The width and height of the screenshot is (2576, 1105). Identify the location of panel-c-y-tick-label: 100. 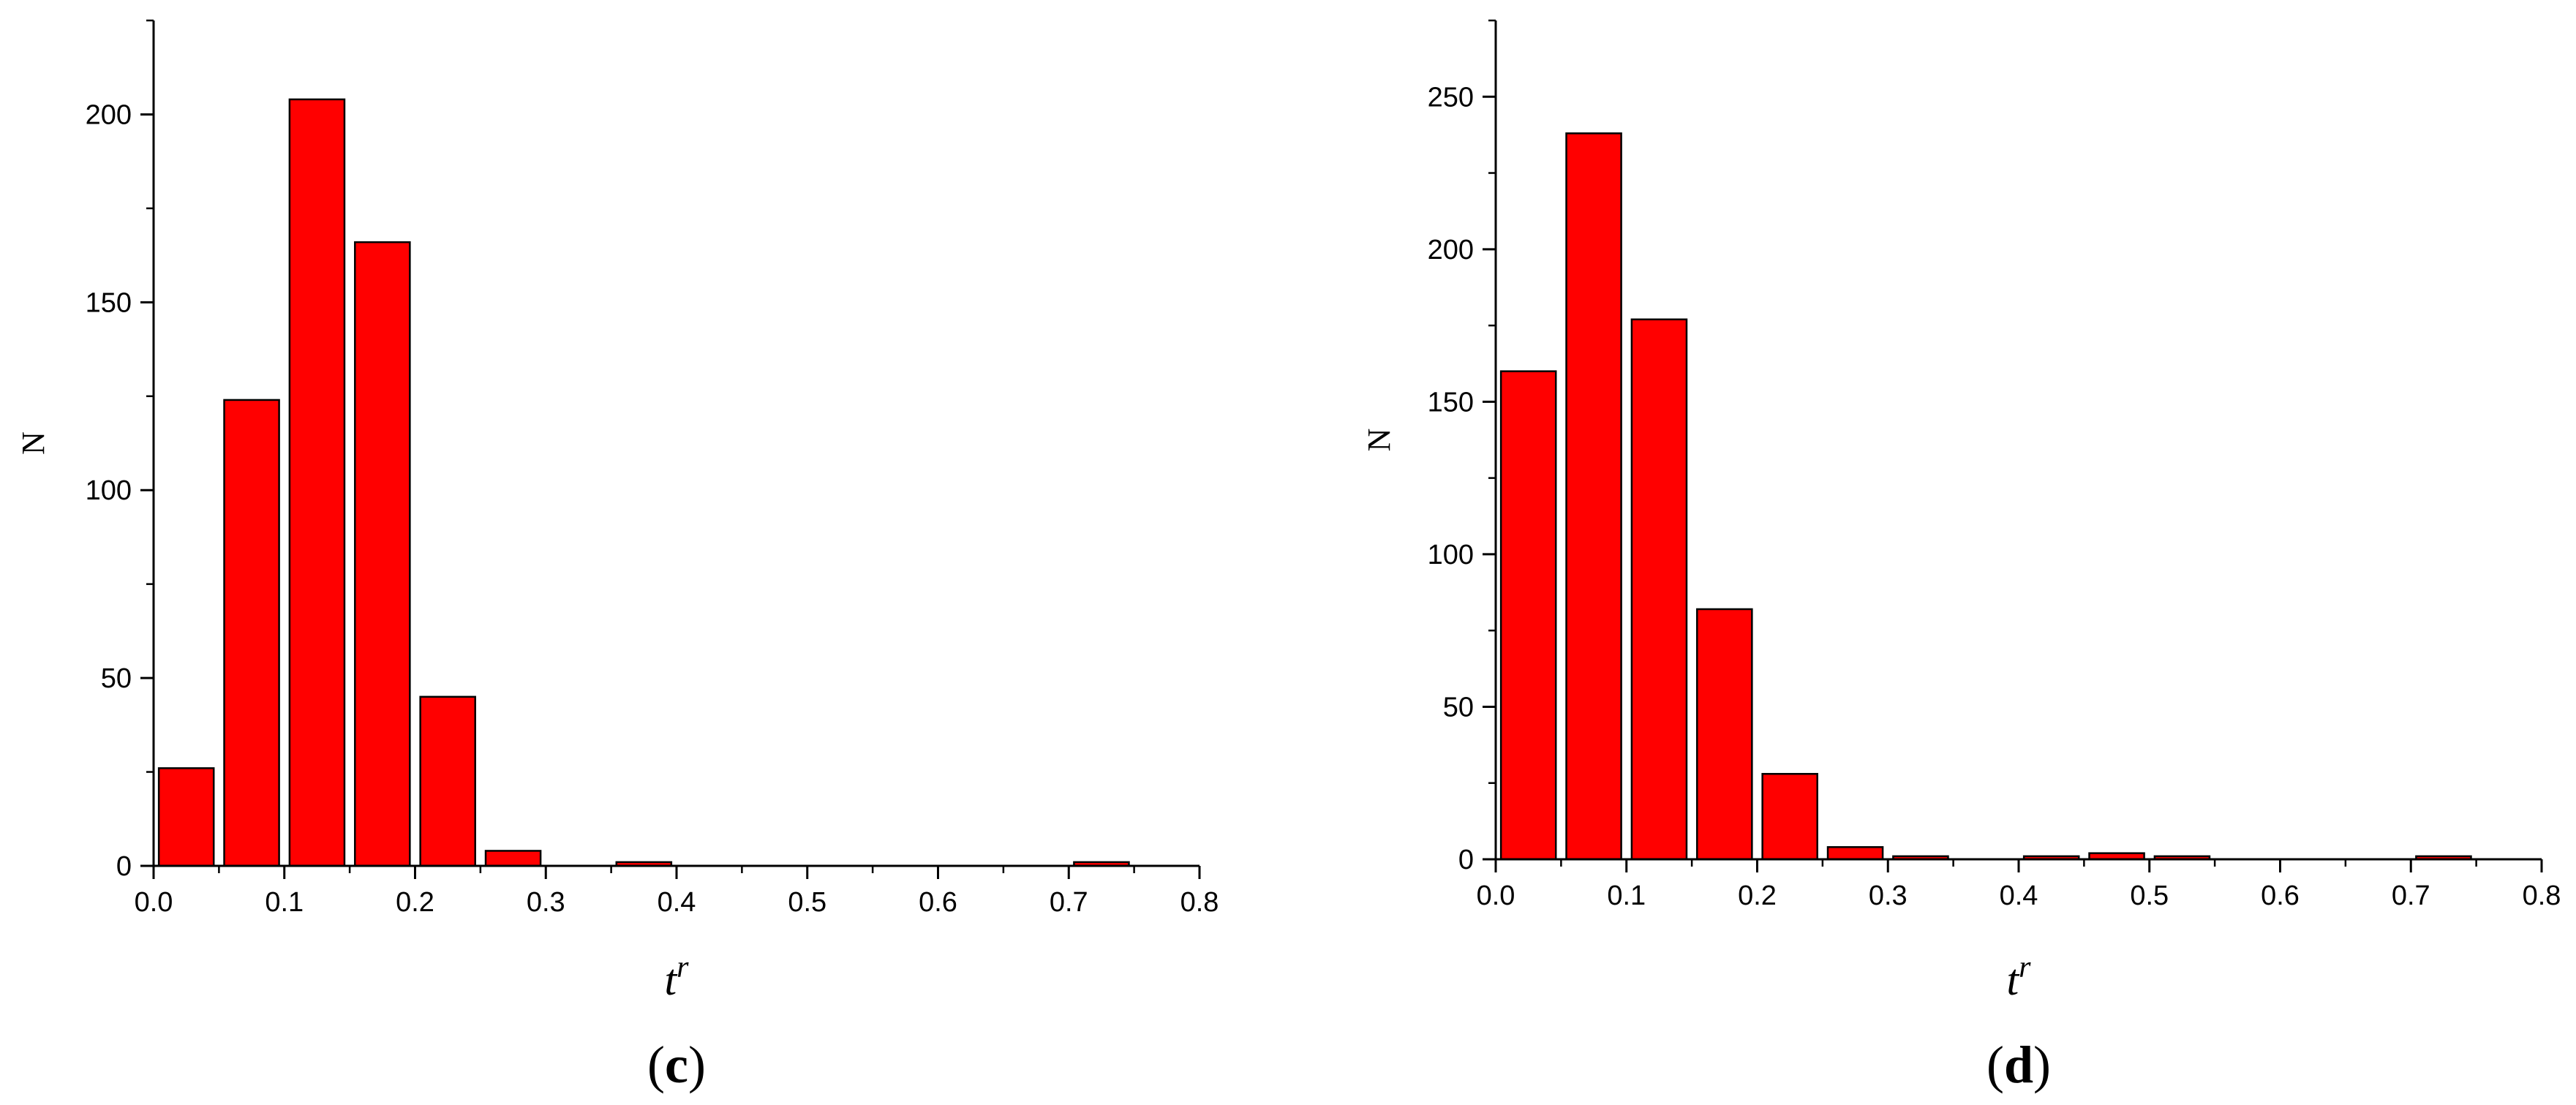
(109, 490).